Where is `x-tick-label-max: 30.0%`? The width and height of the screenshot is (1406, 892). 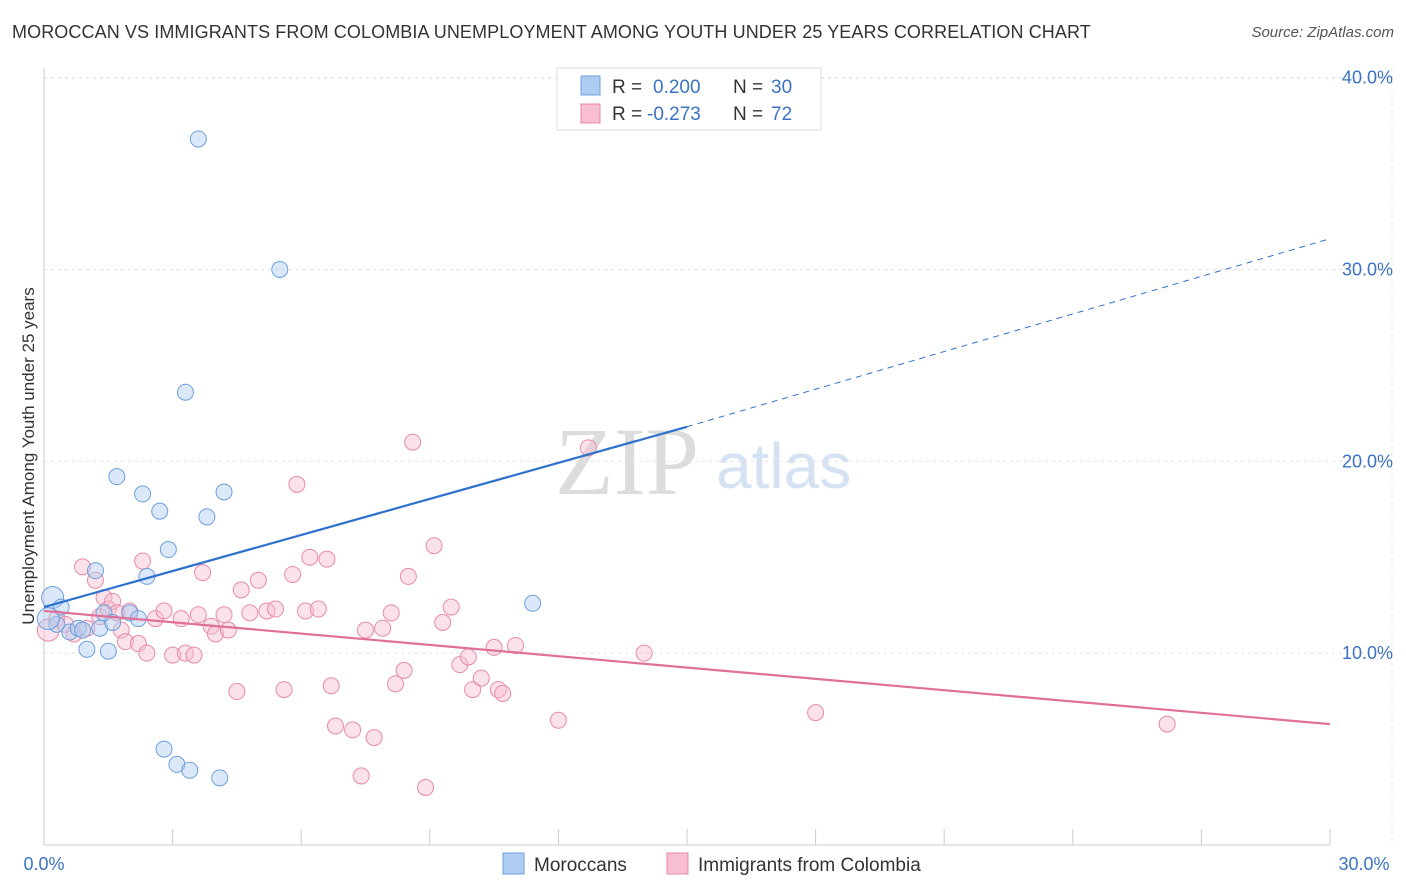 x-tick-label-max: 30.0% is located at coordinates (1363, 864).